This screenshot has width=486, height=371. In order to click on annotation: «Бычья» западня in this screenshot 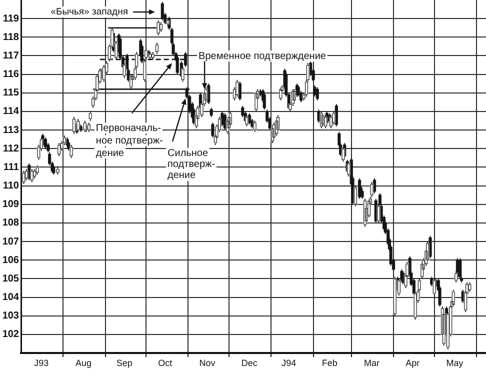, I will do `click(89, 12)`.